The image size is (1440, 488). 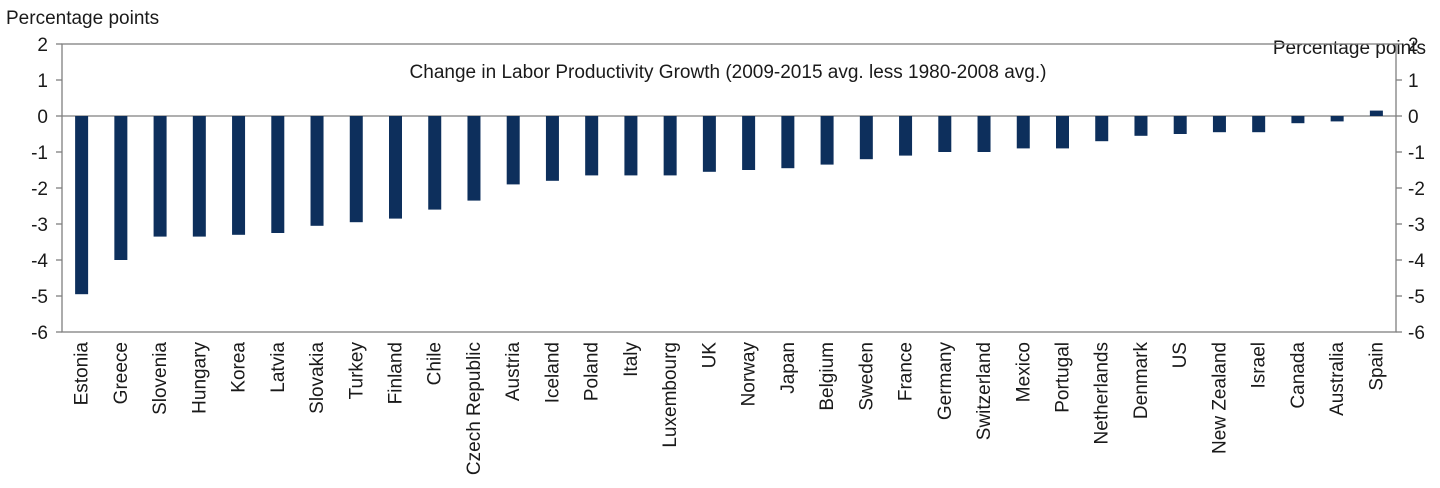 What do you see at coordinates (1063, 377) in the screenshot?
I see `x-category-label: Portugal` at bounding box center [1063, 377].